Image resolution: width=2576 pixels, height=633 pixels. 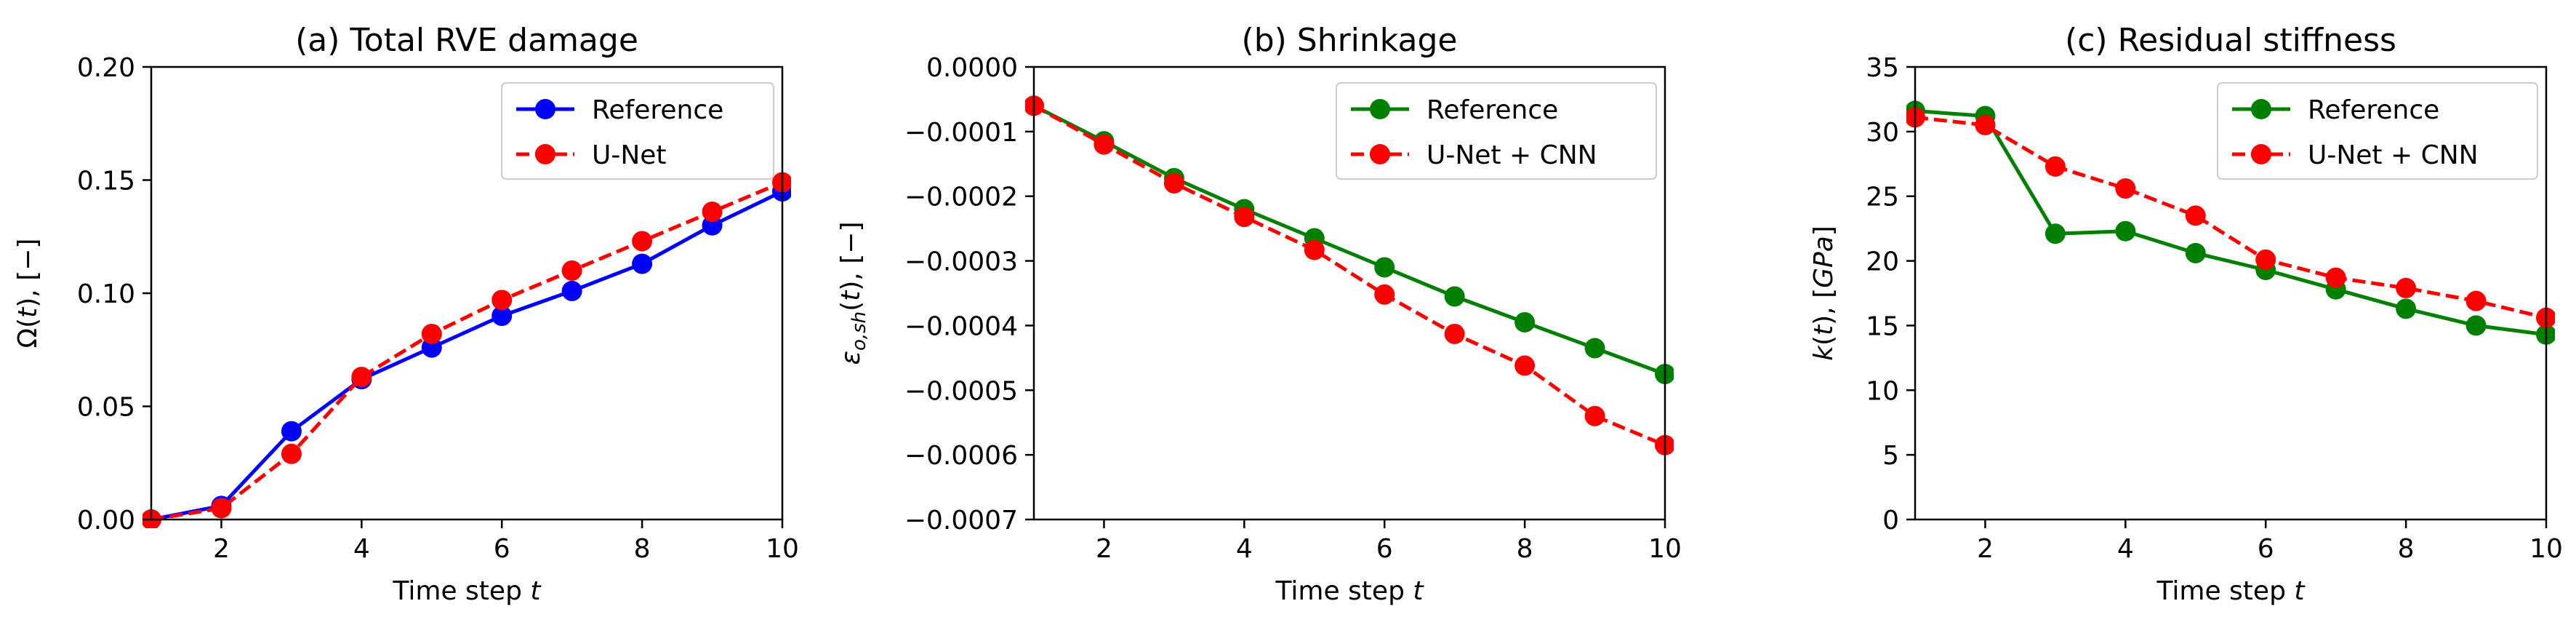 I want to click on y-axis-label: Ω(t), [−], so click(x=28, y=294).